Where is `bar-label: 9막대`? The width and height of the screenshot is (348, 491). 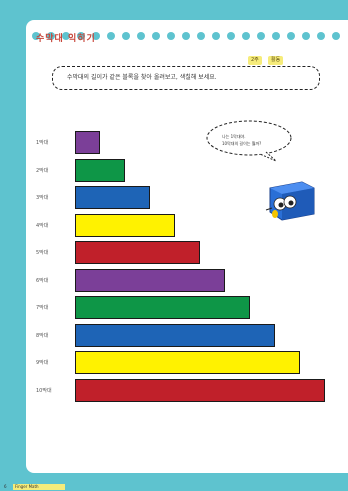 bar-label: 9막대 is located at coordinates (42, 363).